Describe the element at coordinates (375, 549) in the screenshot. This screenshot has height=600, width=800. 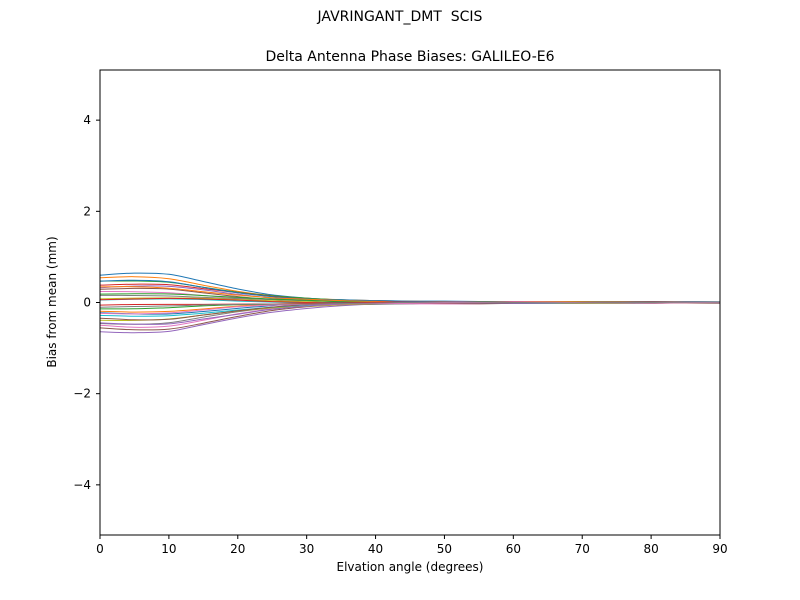
I see `x-tick-label: 40` at that location.